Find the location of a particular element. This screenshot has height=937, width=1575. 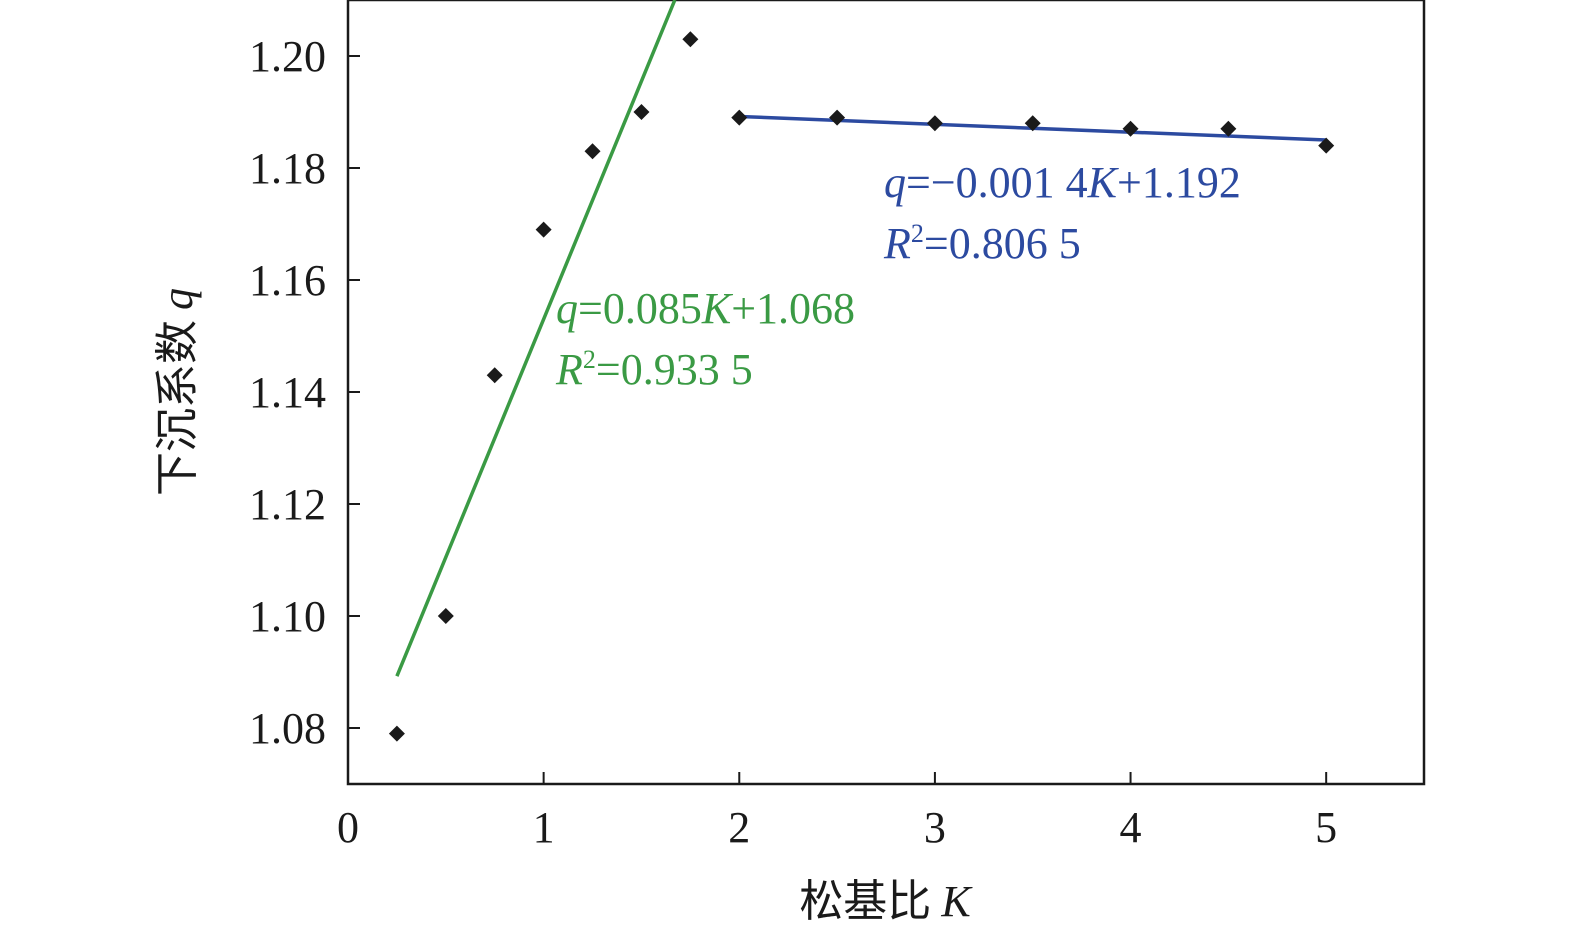

fit-2-eq-part1: =−0.001 4 is located at coordinates (997, 182).